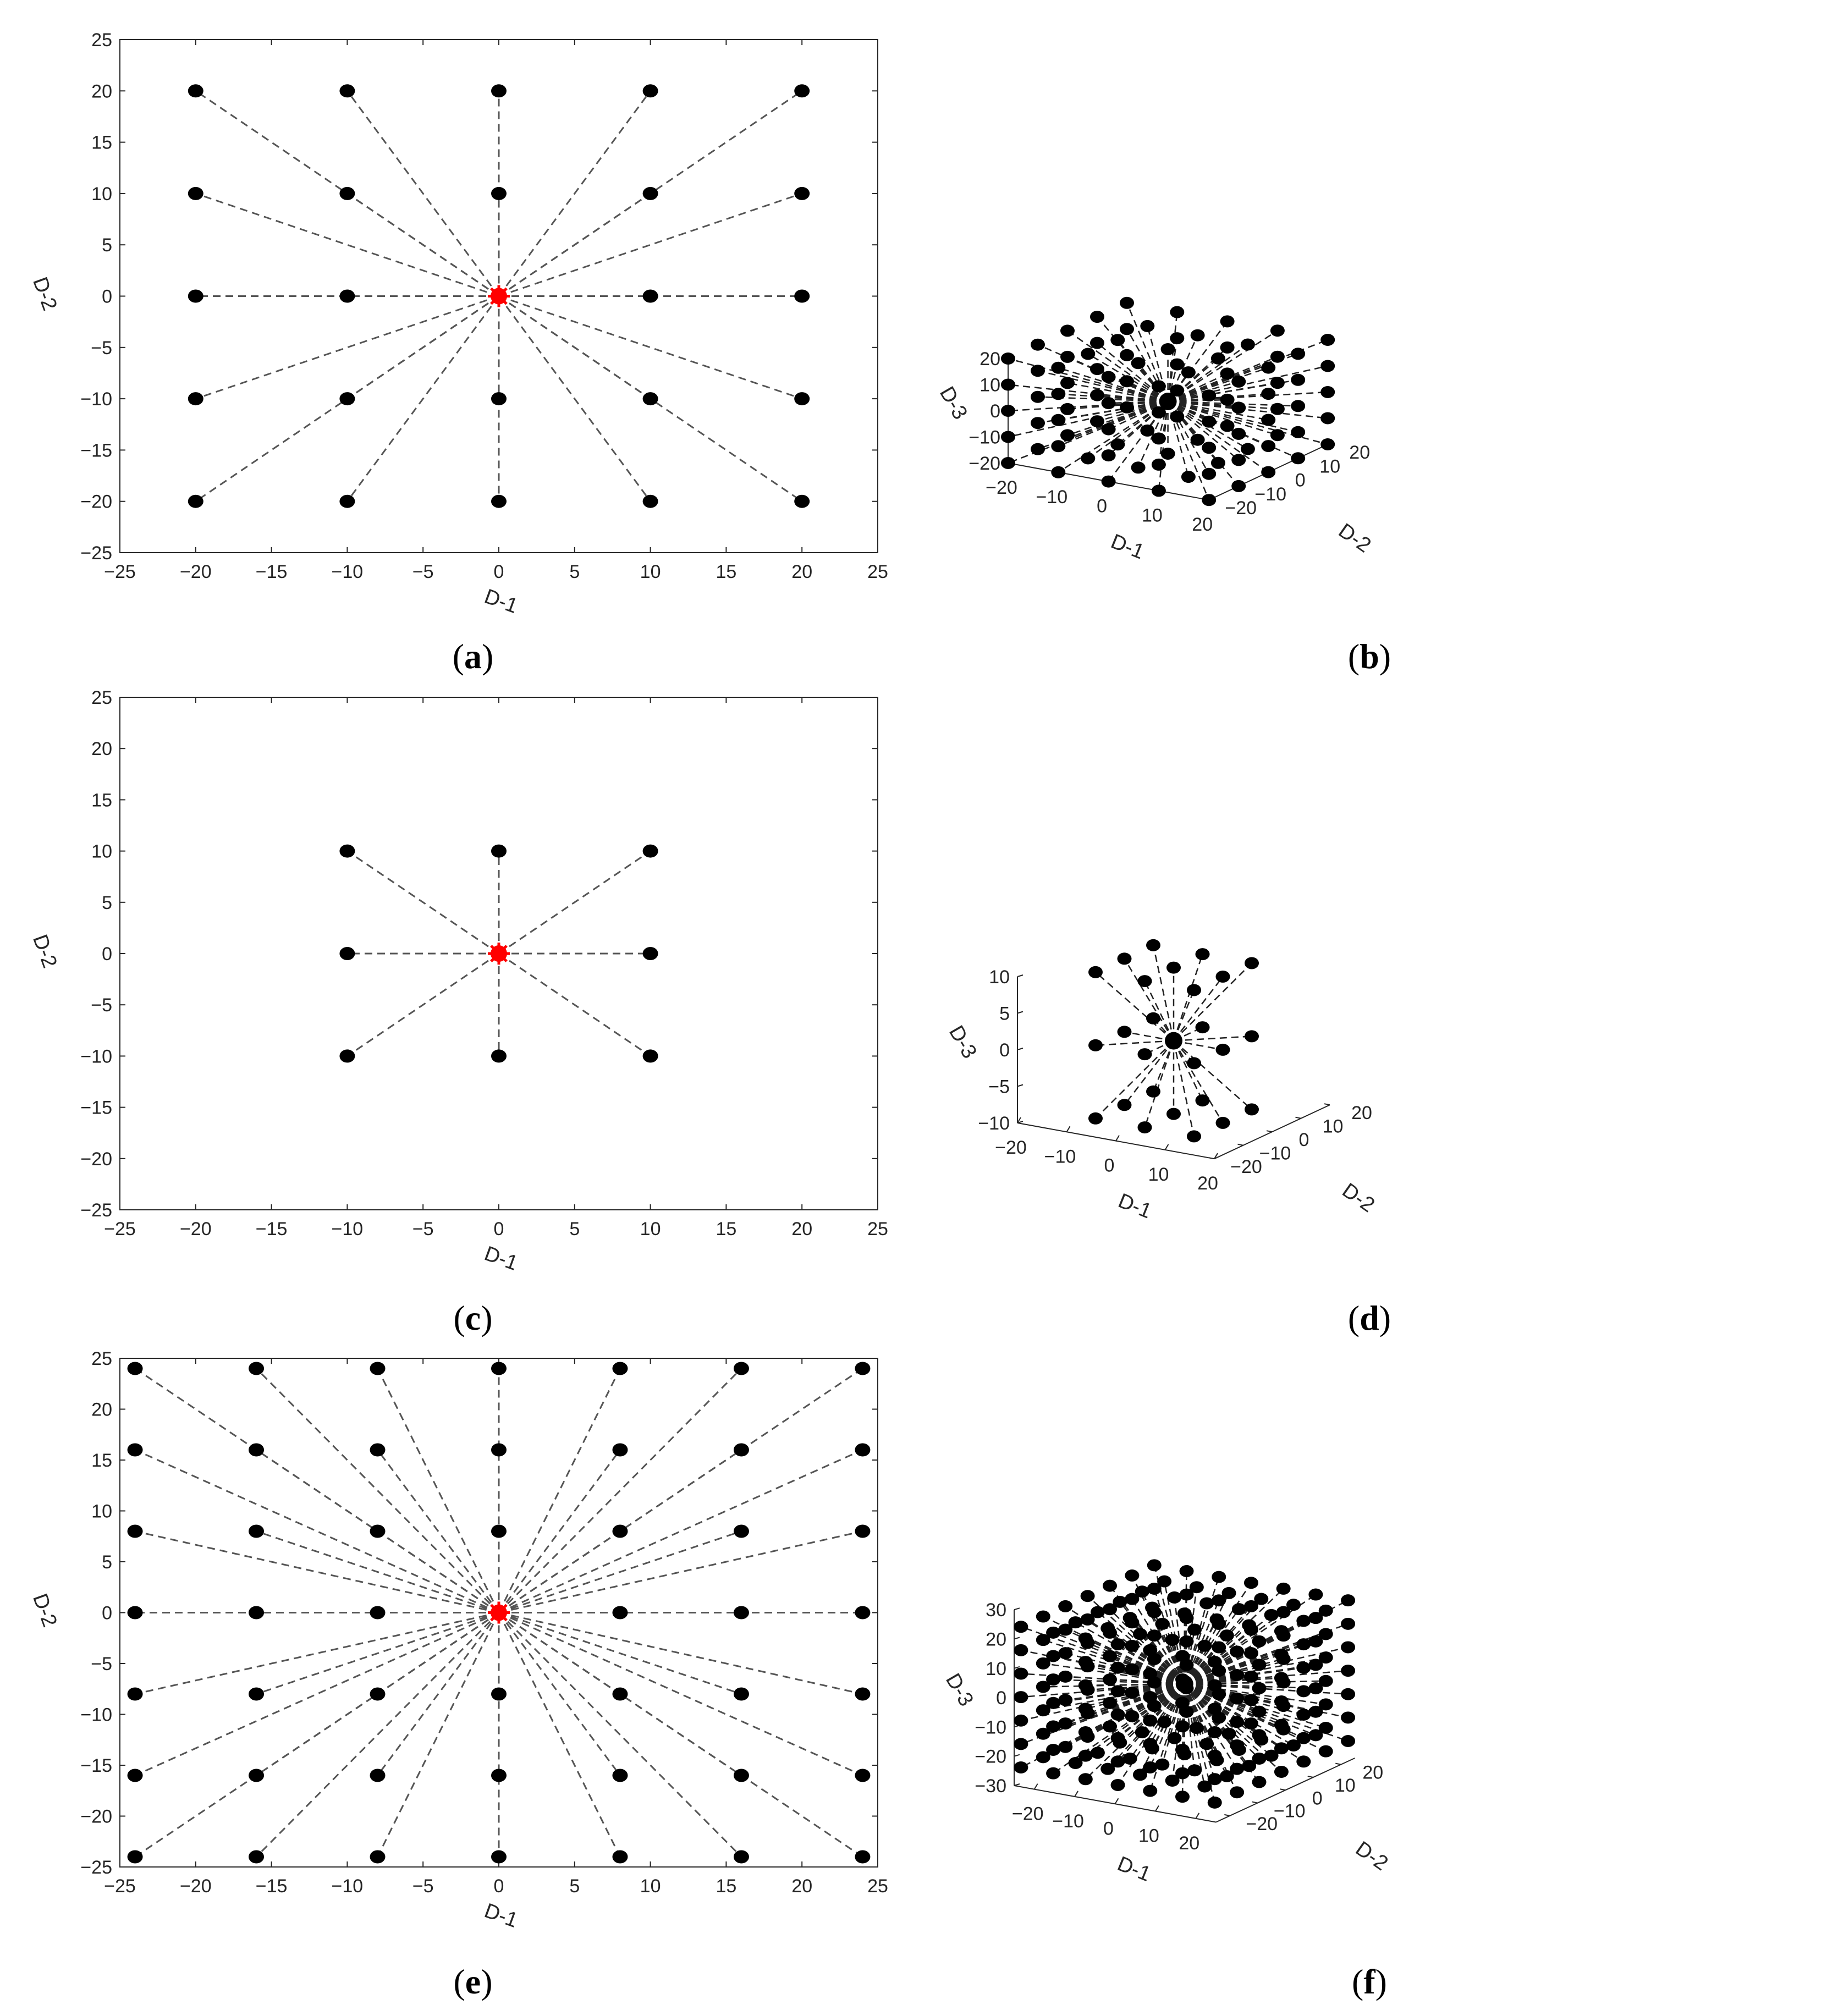  Describe the element at coordinates (101, 1358) in the screenshot. I see `y-tick-label: 25` at that location.